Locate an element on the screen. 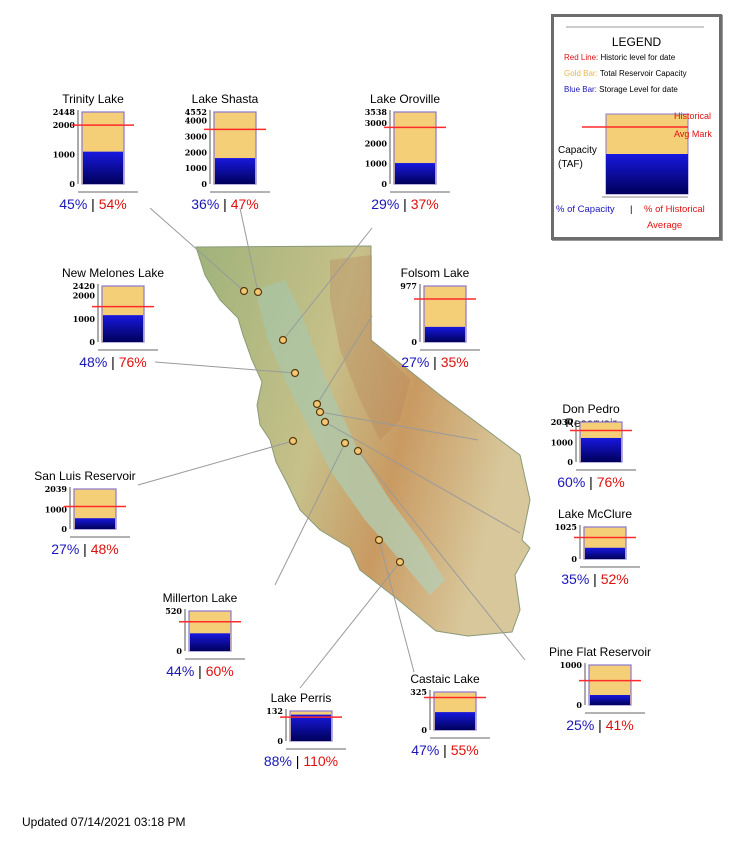 The height and width of the screenshot is (844, 750). legend-graphic is located at coordinates (635, 112).